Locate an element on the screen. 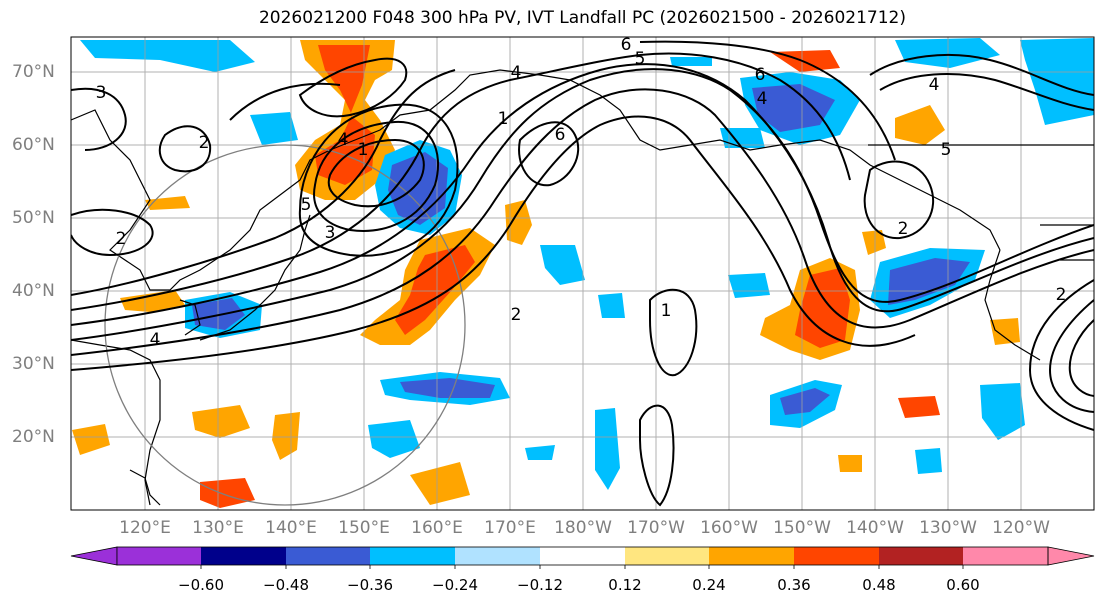 The image size is (1105, 604). lon-label: 140°W is located at coordinates (875, 528).